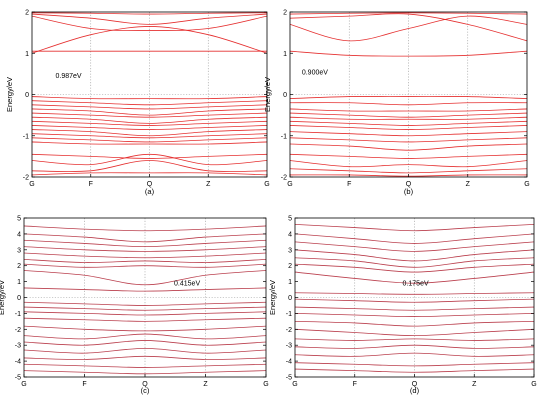 The width and height of the screenshot is (550, 405). I want to click on panel-caption: (c), so click(145, 390).